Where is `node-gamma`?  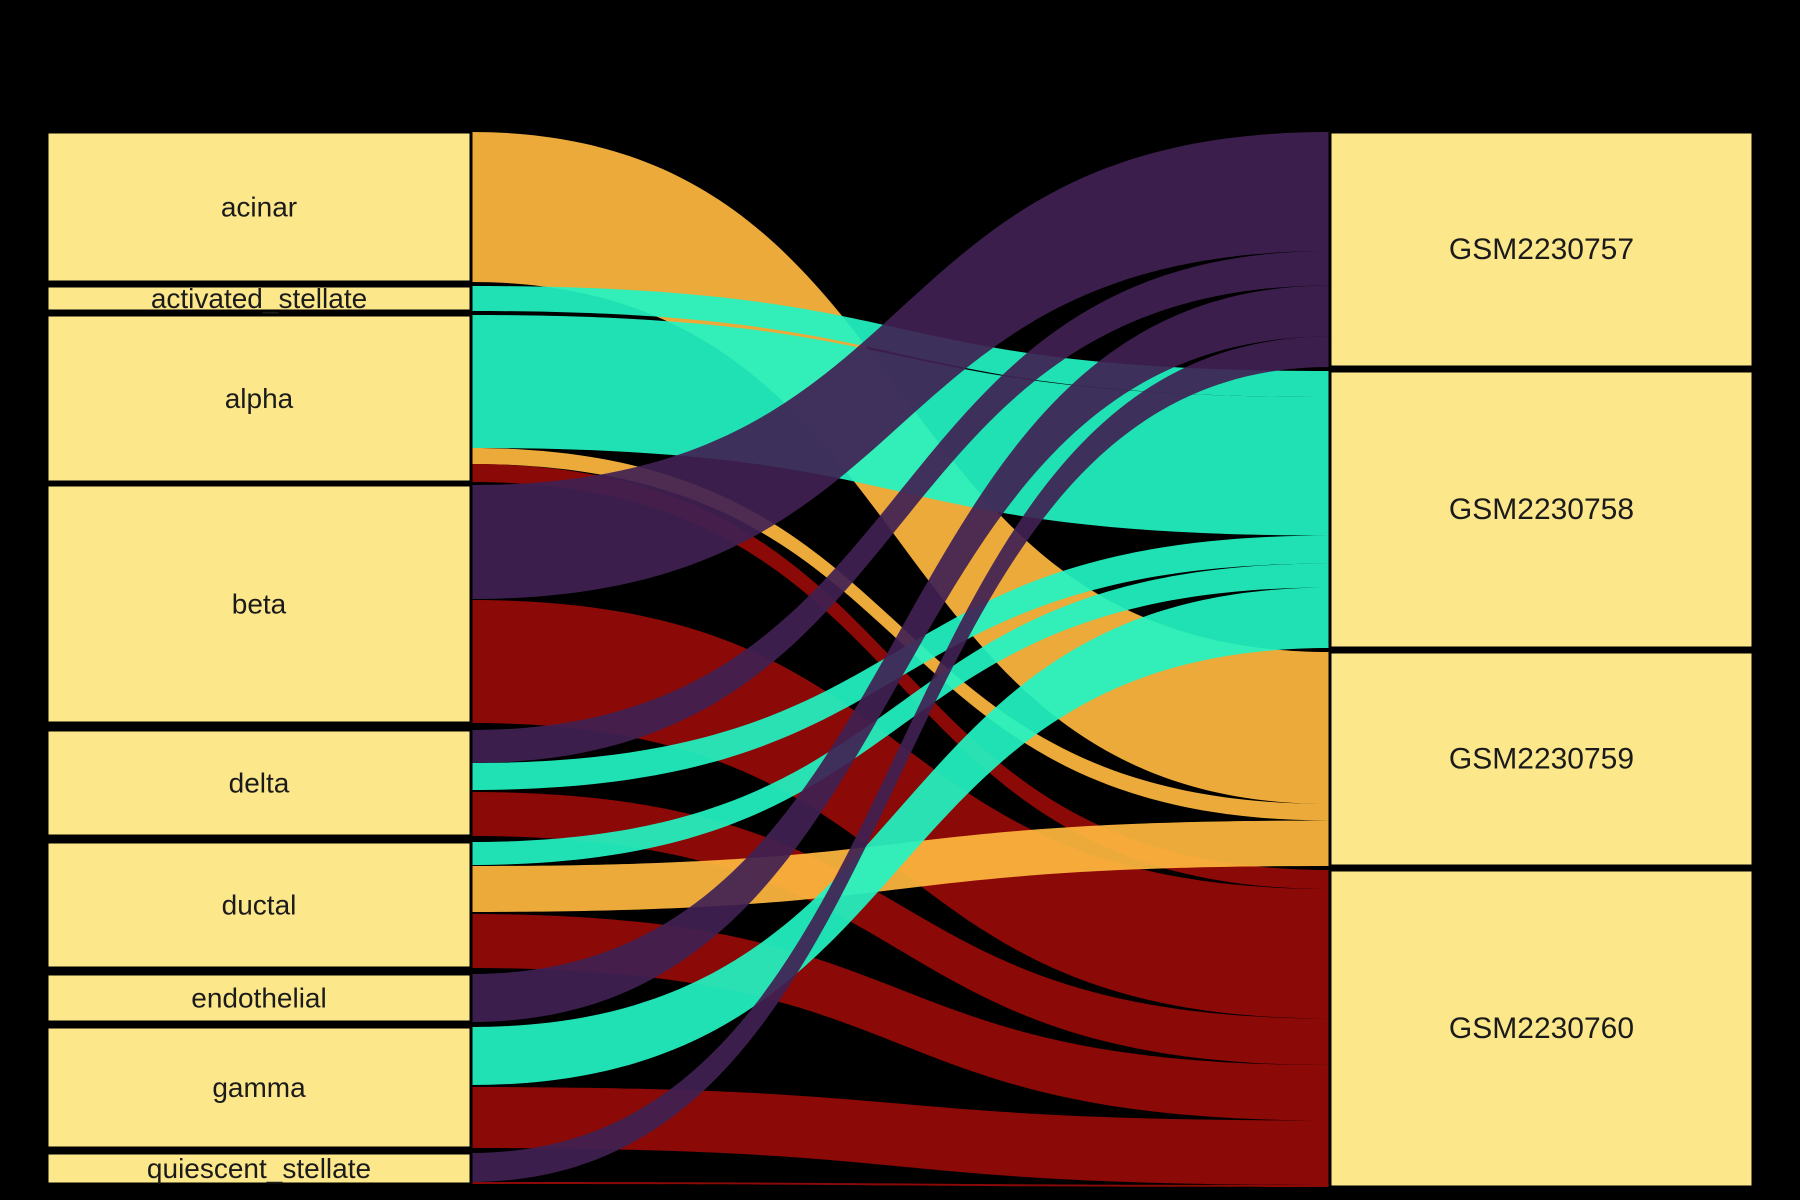 node-gamma is located at coordinates (259, 1087).